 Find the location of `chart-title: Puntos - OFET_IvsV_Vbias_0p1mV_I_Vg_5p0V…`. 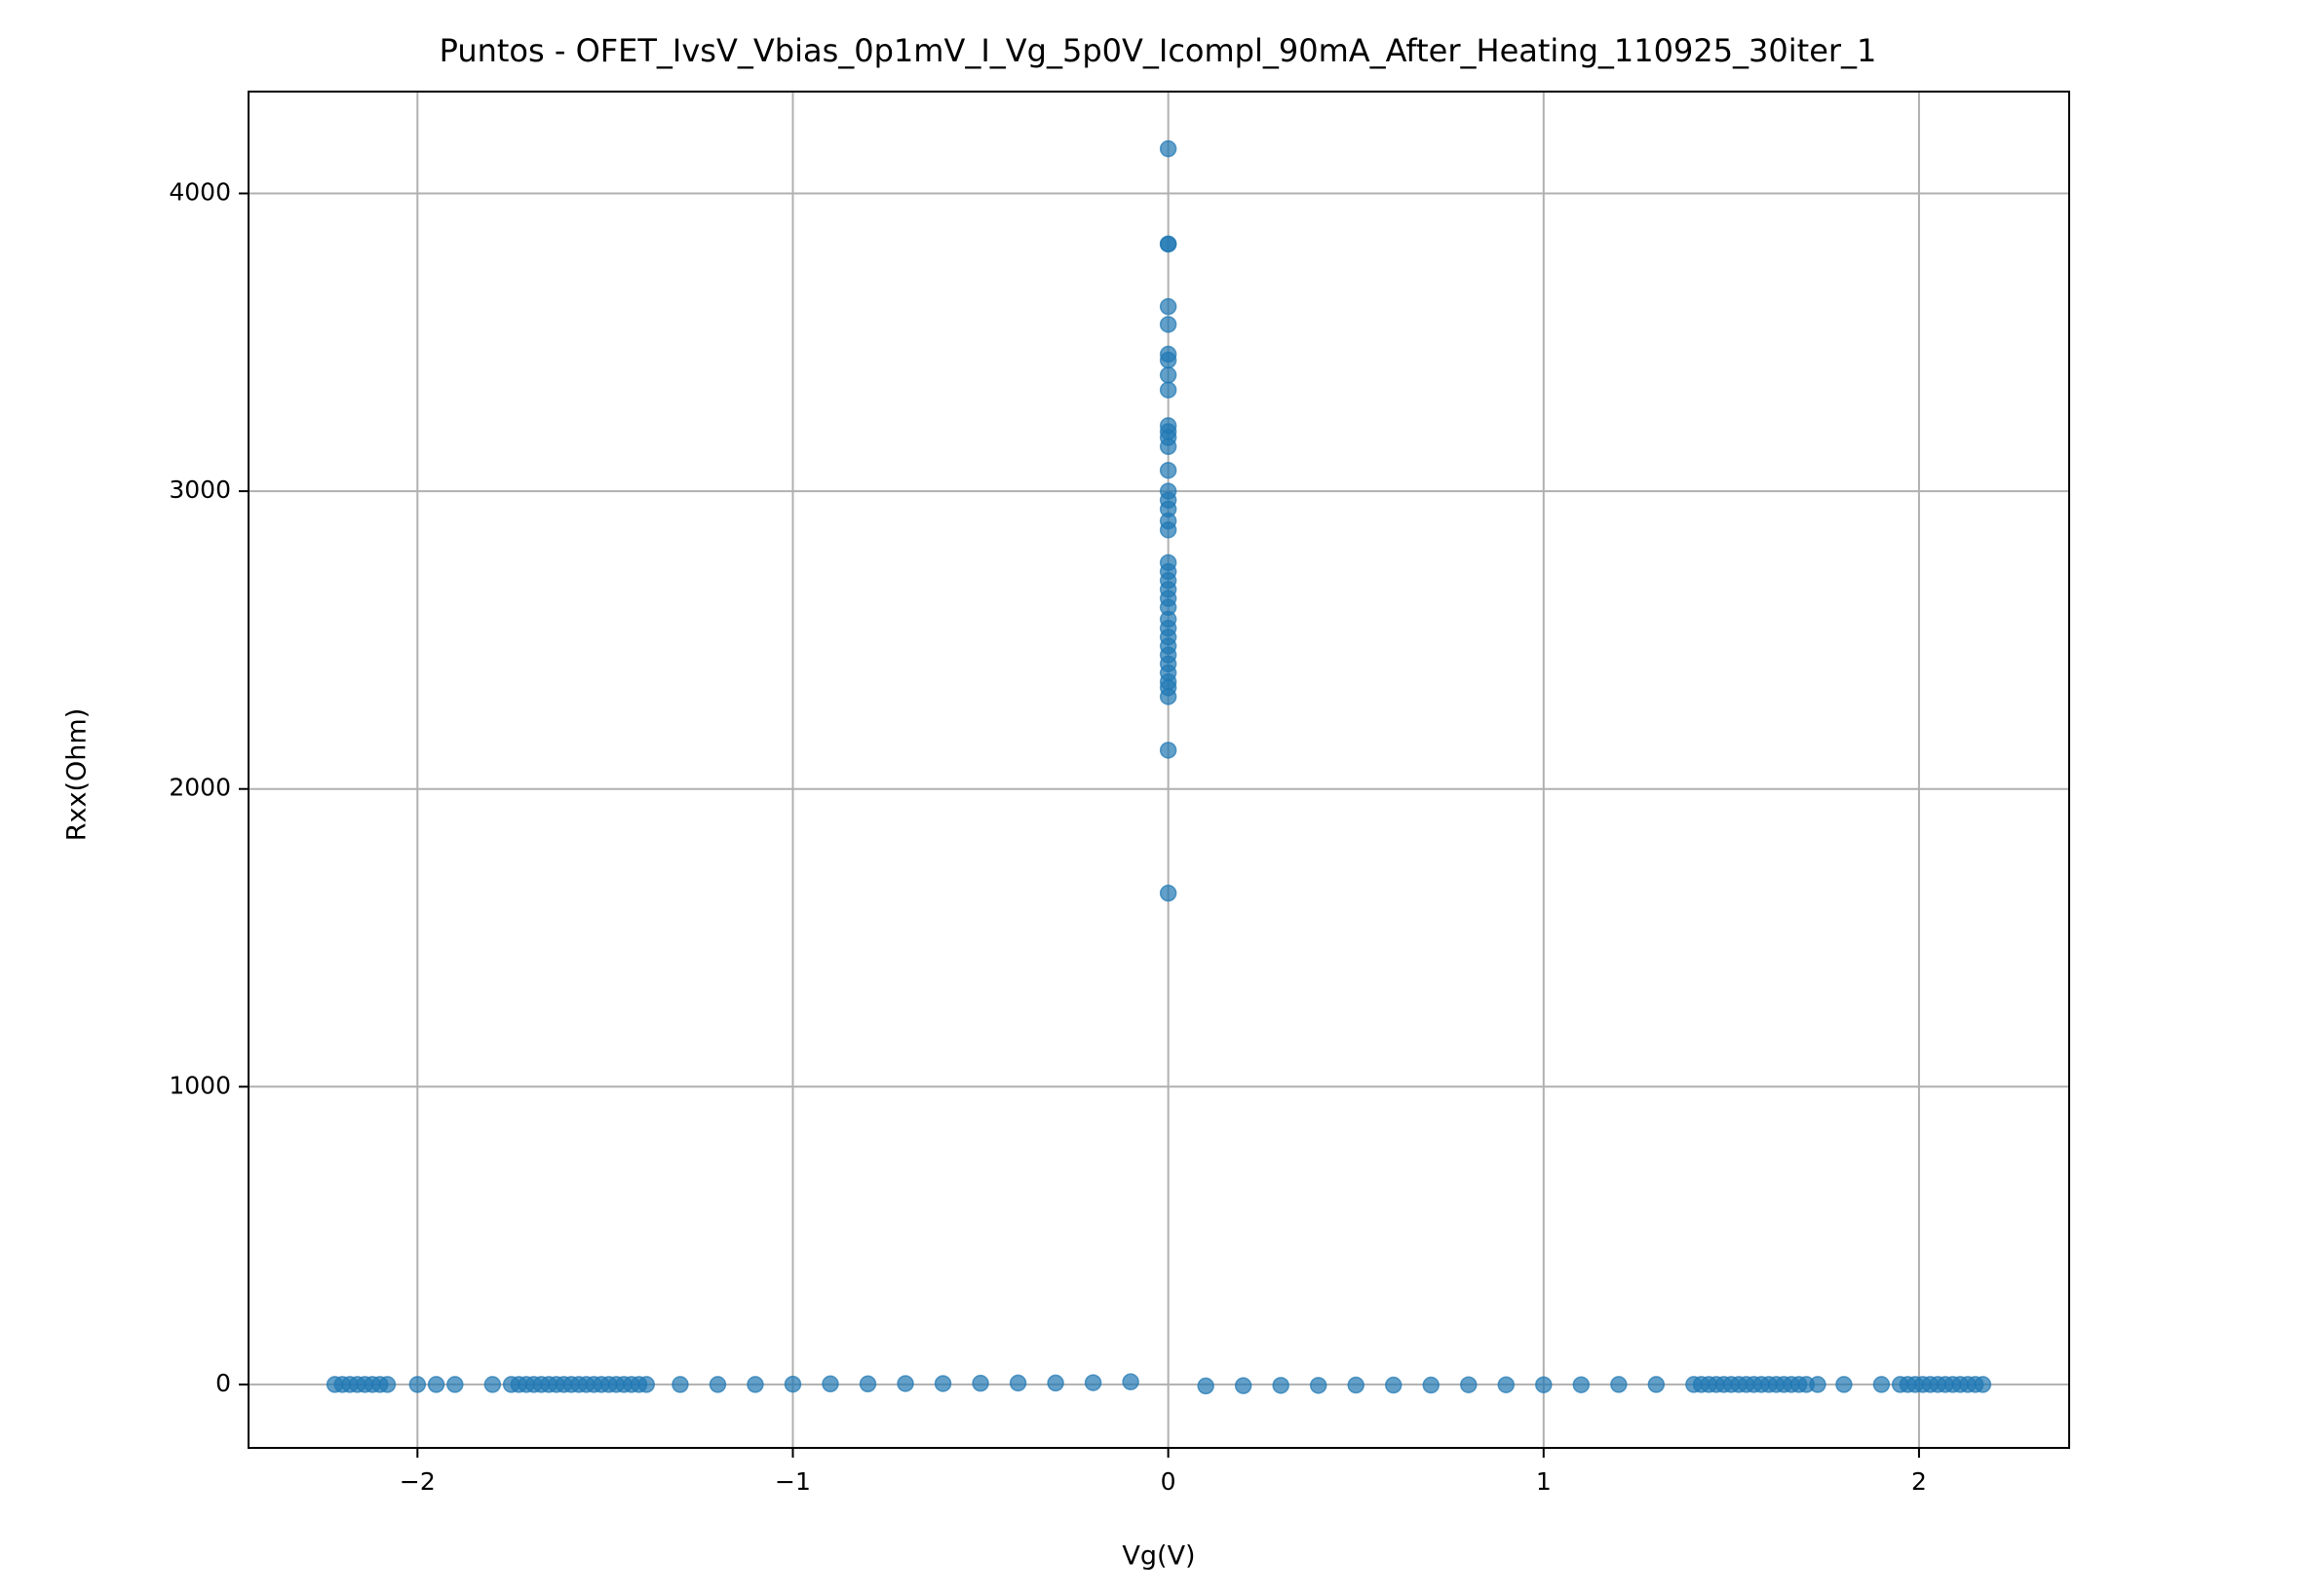

chart-title: Puntos - OFET_IvsV_Vbias_0p1mV_I_Vg_5p0V… is located at coordinates (1158, 50).